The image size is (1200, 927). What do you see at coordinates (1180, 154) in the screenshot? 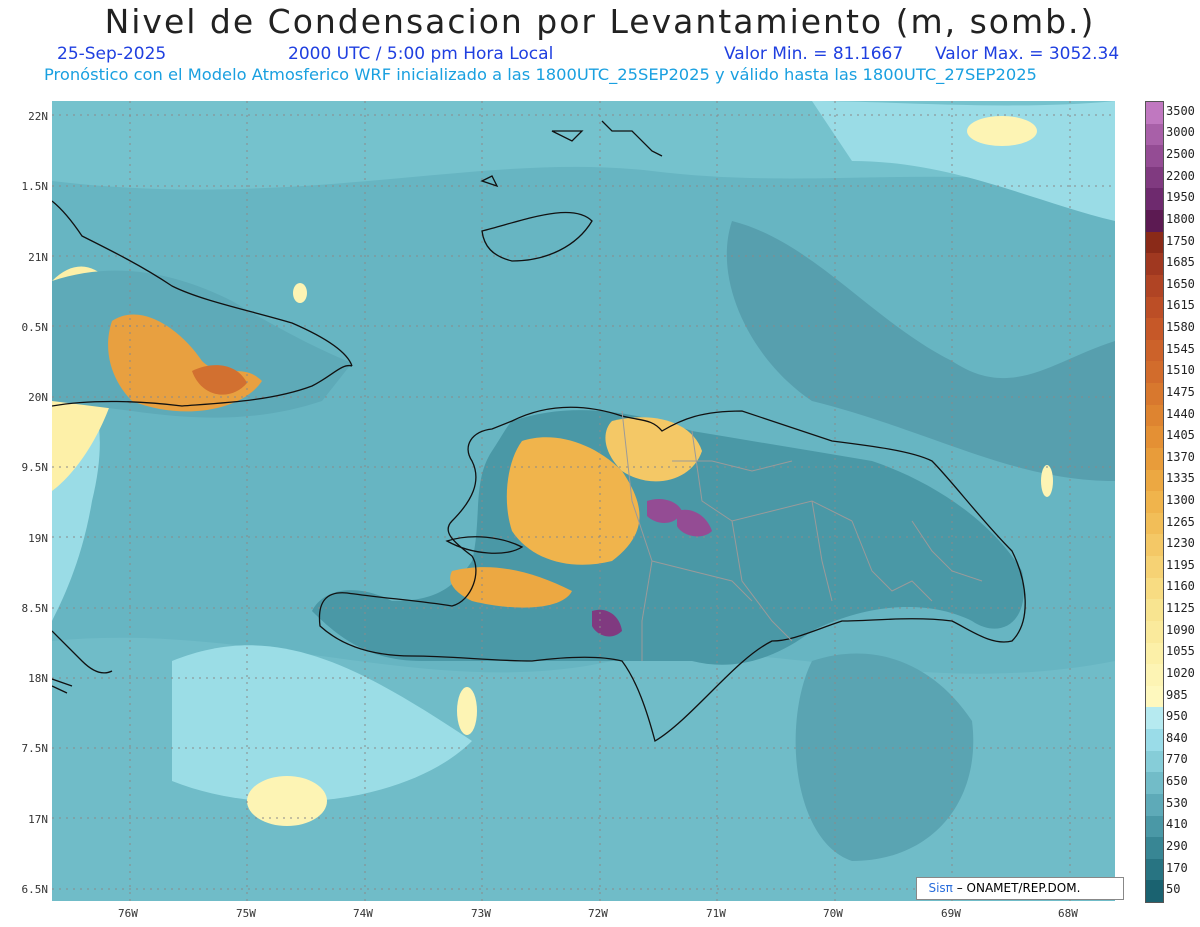
I see `colorbar-label: 2500` at bounding box center [1180, 154].